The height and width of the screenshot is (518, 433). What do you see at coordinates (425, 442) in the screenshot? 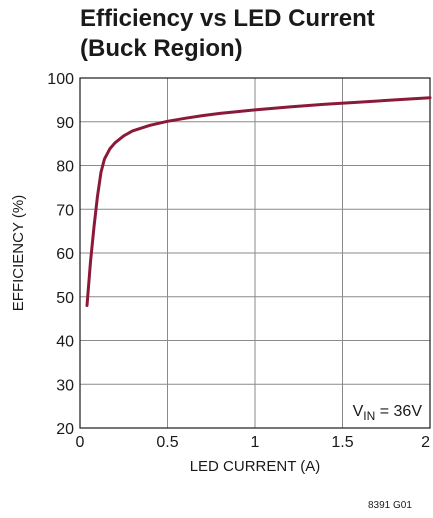
I see `x-tick-label: 2` at bounding box center [425, 442].